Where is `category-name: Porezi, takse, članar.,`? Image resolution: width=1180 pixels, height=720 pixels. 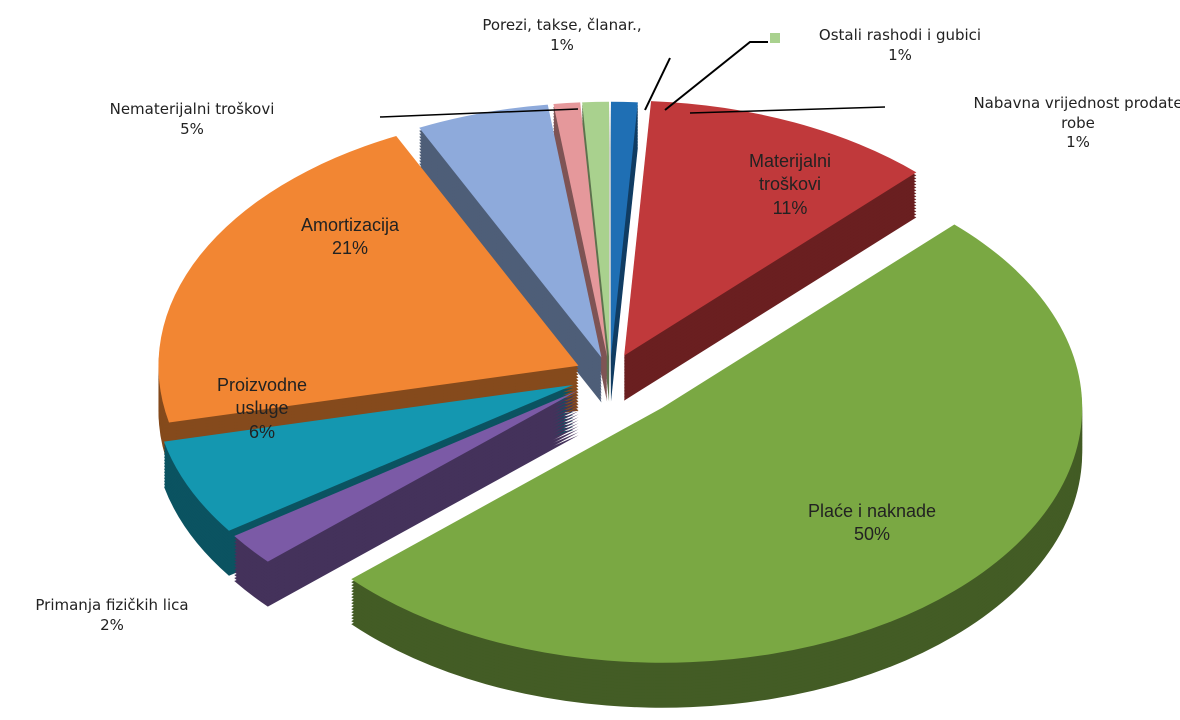
category-name: Porezi, takse, članar., is located at coordinates (562, 25).